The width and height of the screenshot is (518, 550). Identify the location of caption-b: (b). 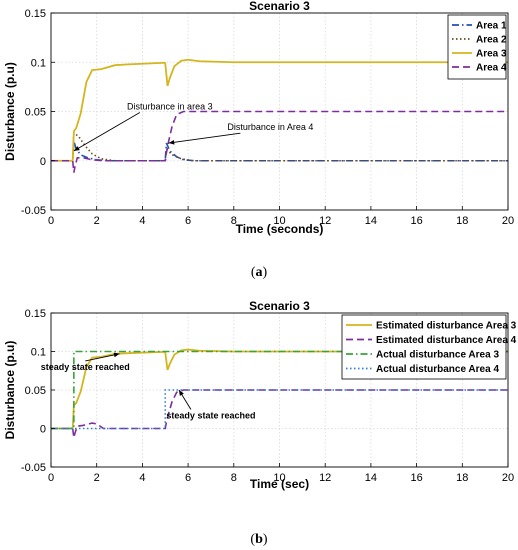
(258, 539).